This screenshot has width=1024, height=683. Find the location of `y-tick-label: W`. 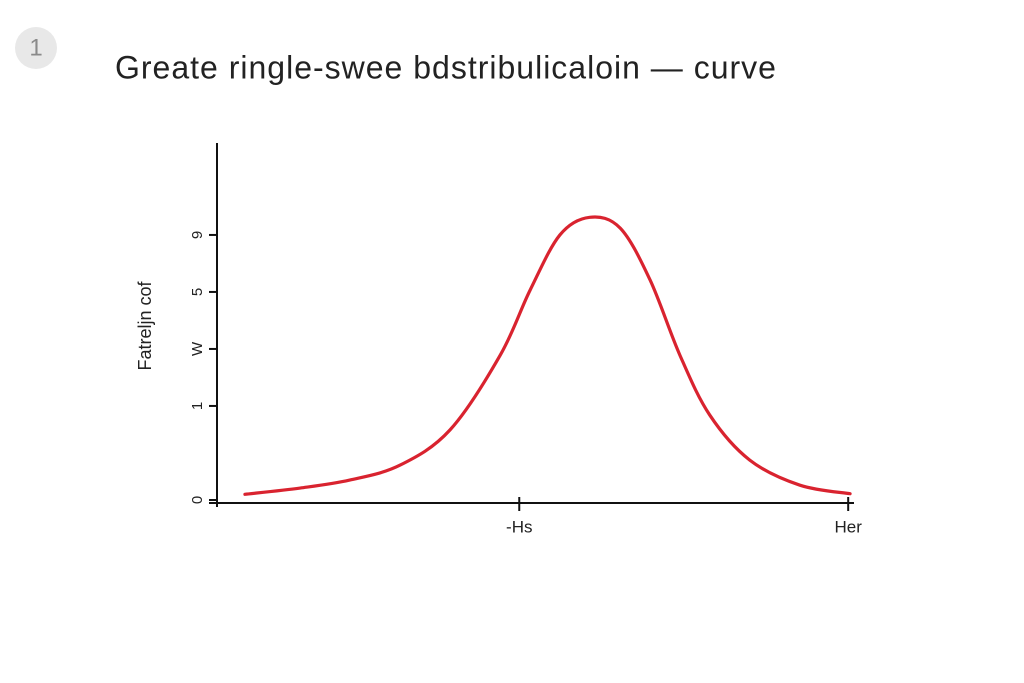

y-tick-label: W is located at coordinates (197, 348).